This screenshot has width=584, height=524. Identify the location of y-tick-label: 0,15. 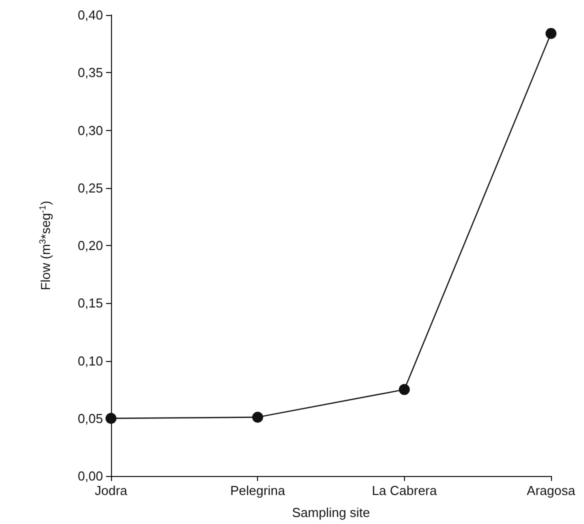
(90, 303).